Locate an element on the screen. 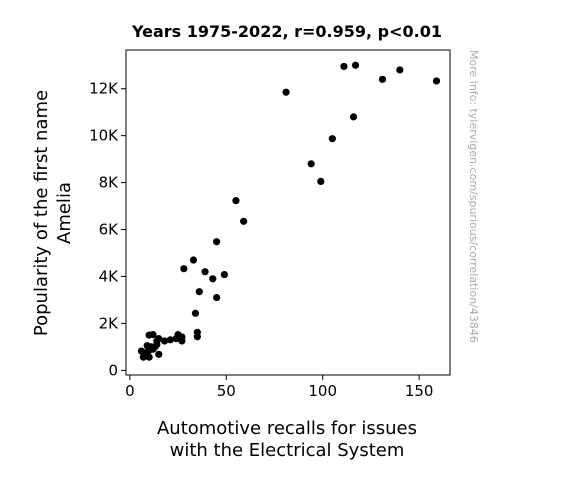 The width and height of the screenshot is (575, 500). x-tick-label: 100 is located at coordinates (322, 391).